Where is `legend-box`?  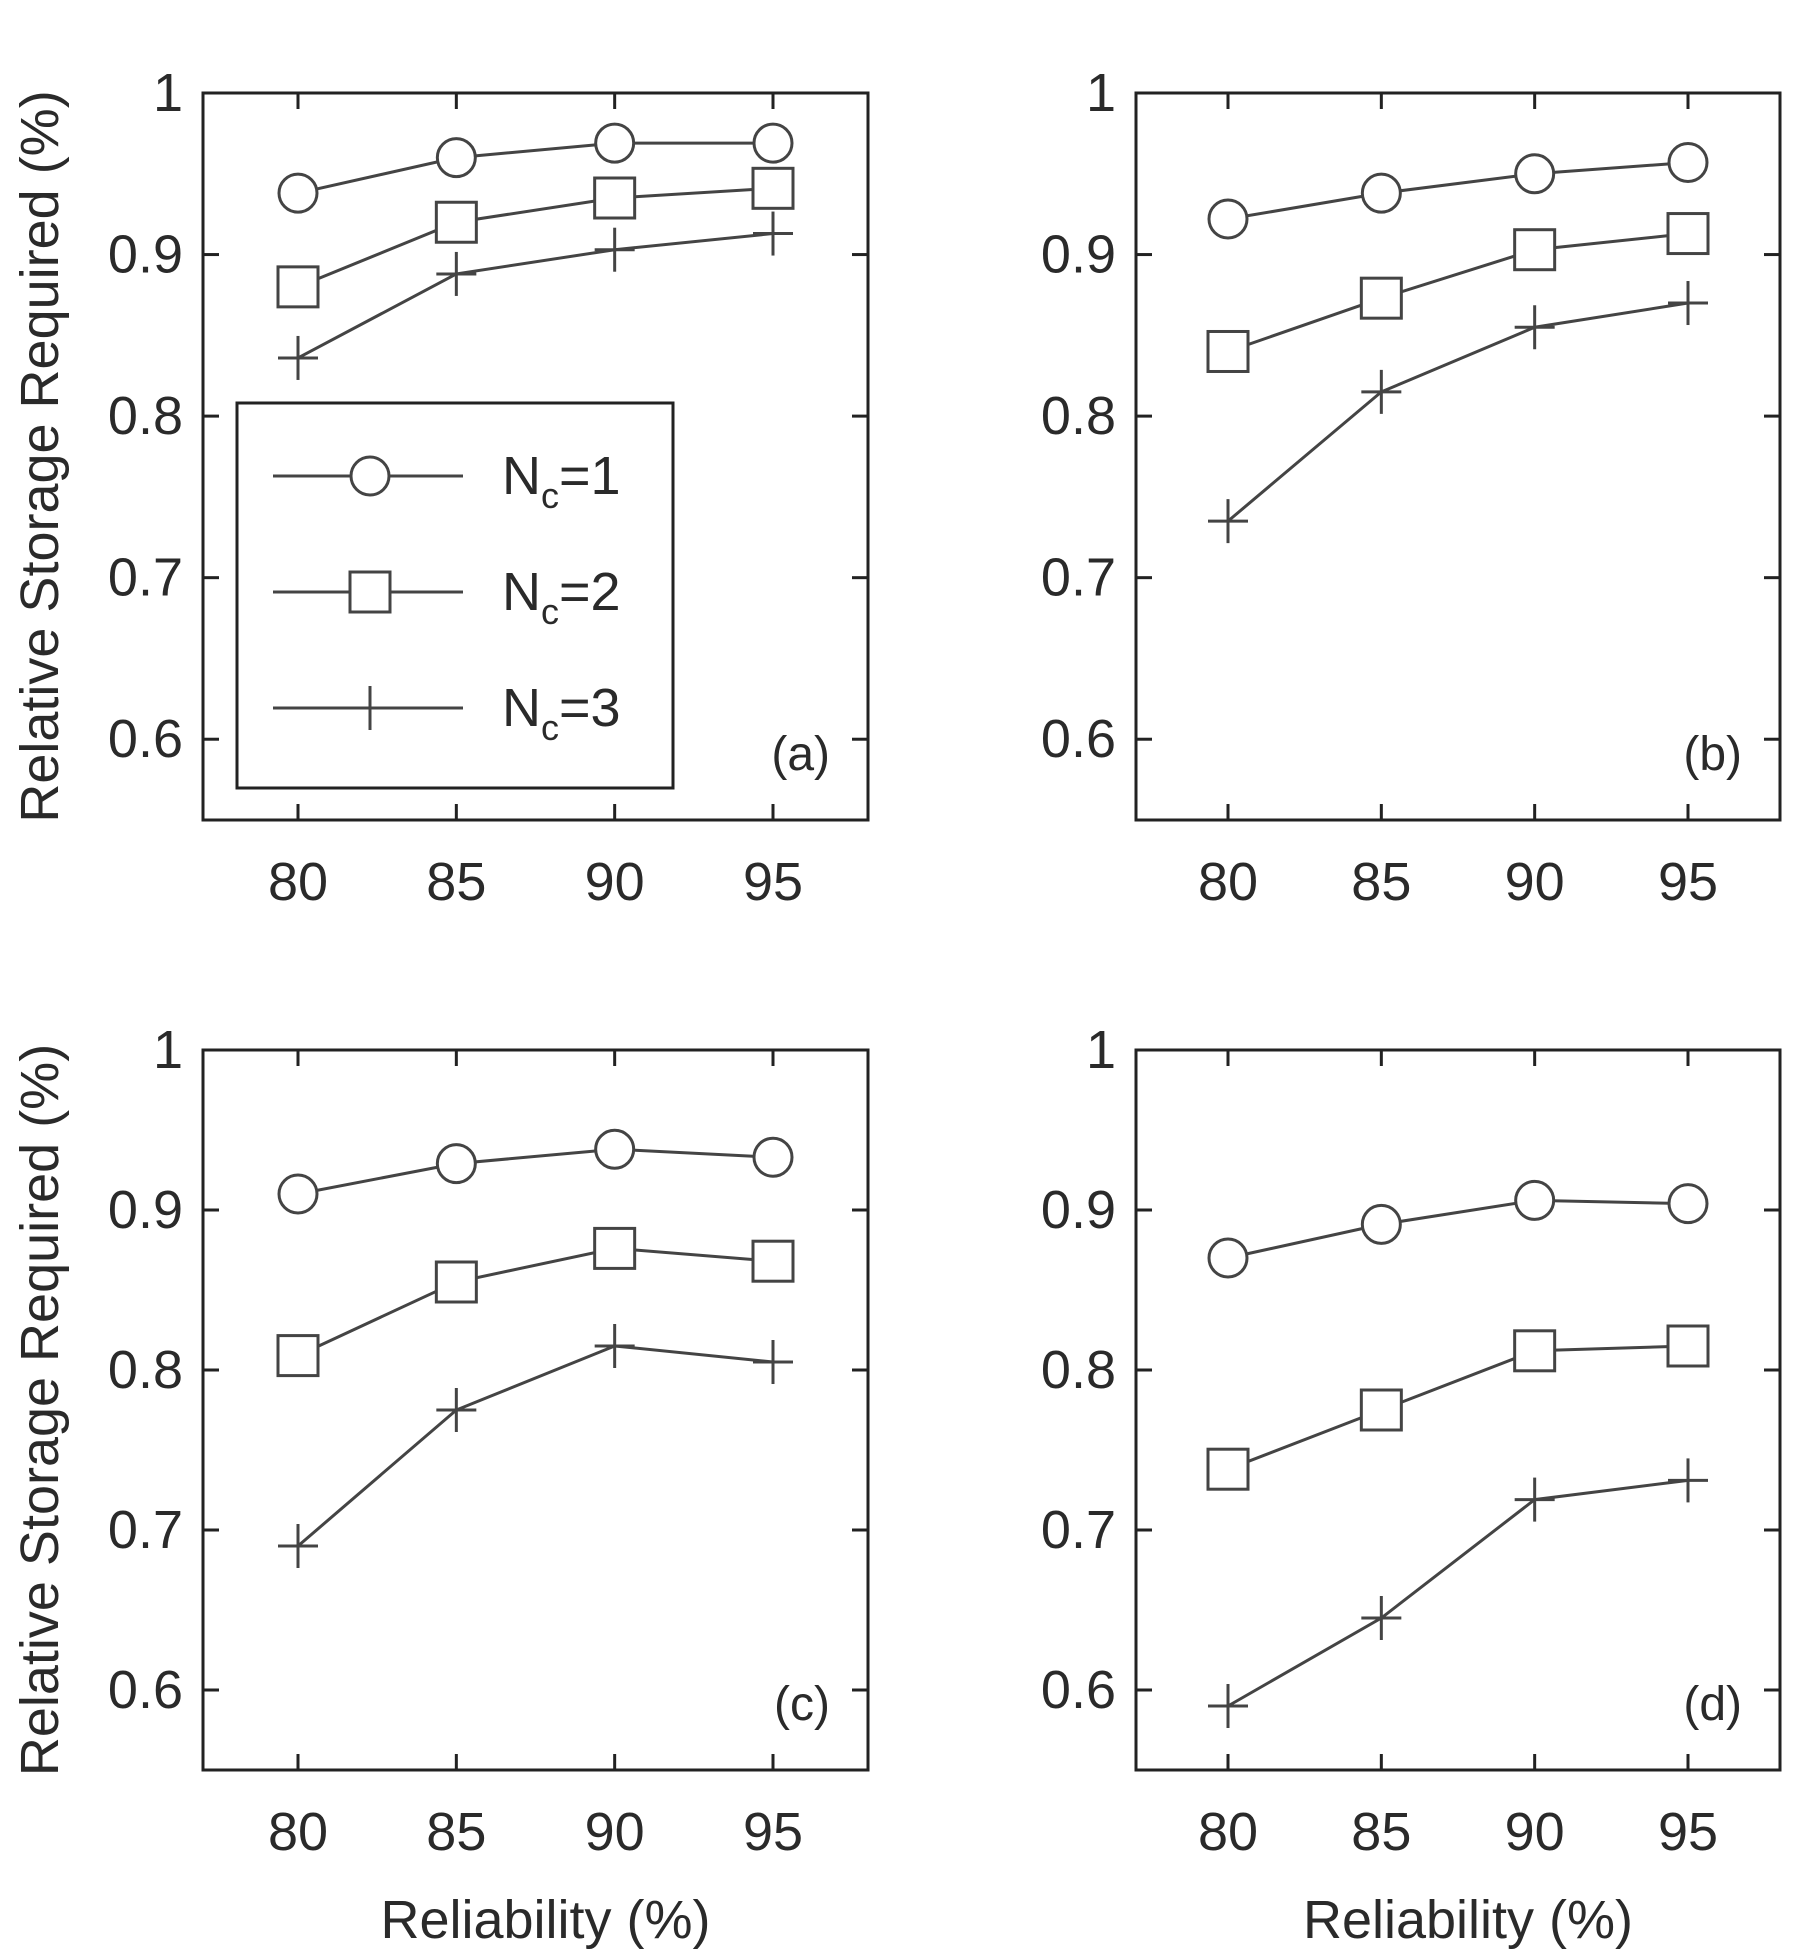
legend-box is located at coordinates (455, 595).